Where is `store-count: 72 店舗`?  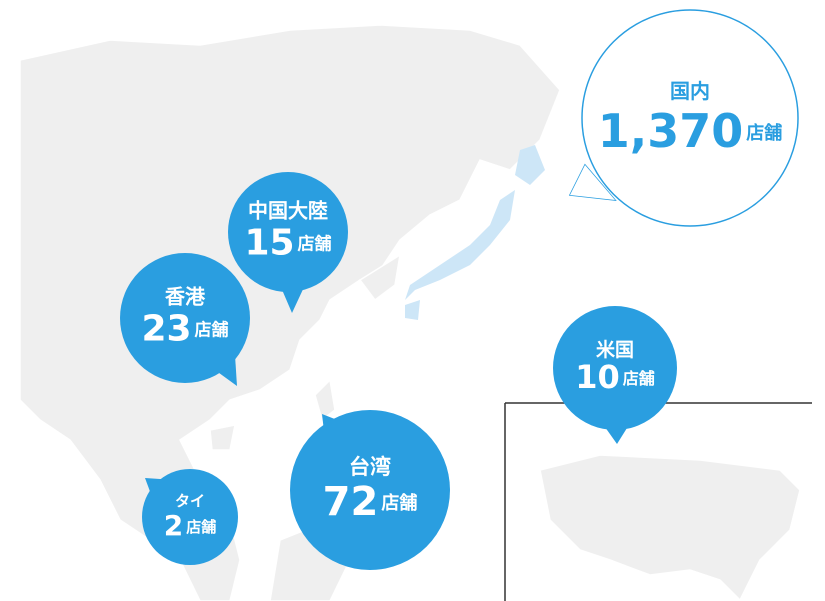 store-count: 72 店舗 is located at coordinates (370, 502).